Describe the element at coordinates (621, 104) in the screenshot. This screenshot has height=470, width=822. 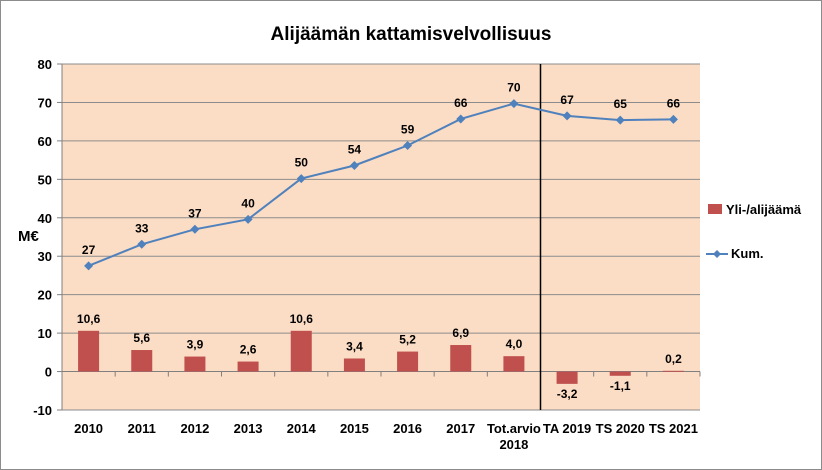
I see `line-data-label: 65` at that location.